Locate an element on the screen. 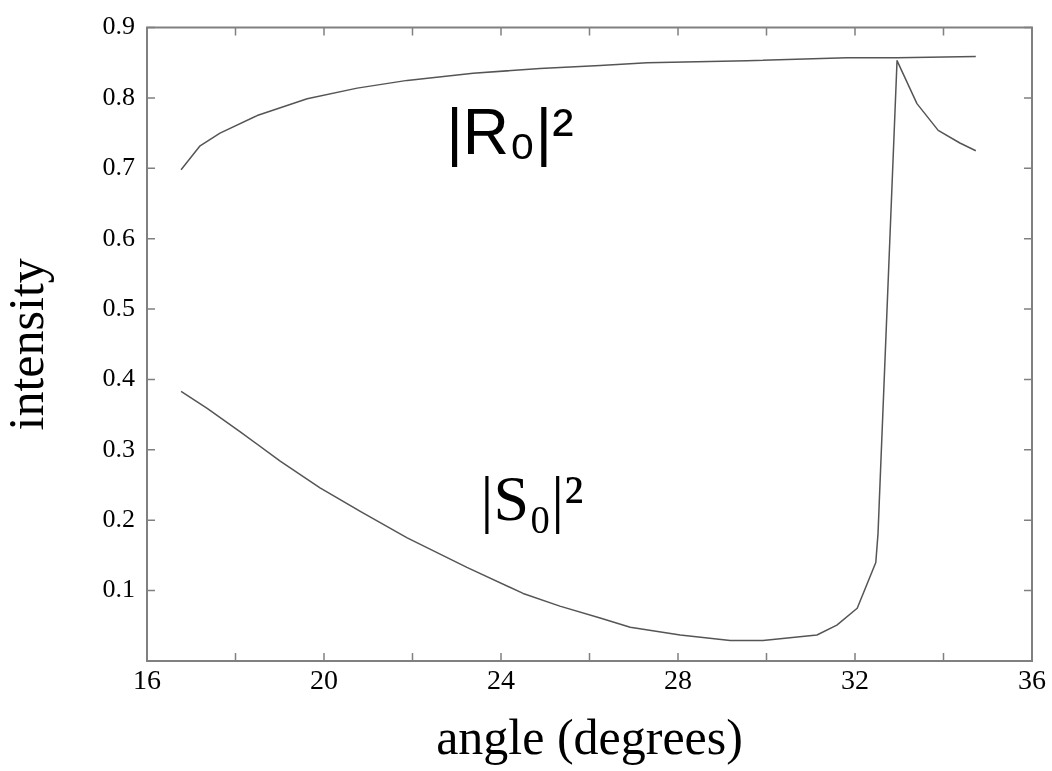 The image size is (1052, 771). y-tick-label: 0.7 is located at coordinates (118, 167).